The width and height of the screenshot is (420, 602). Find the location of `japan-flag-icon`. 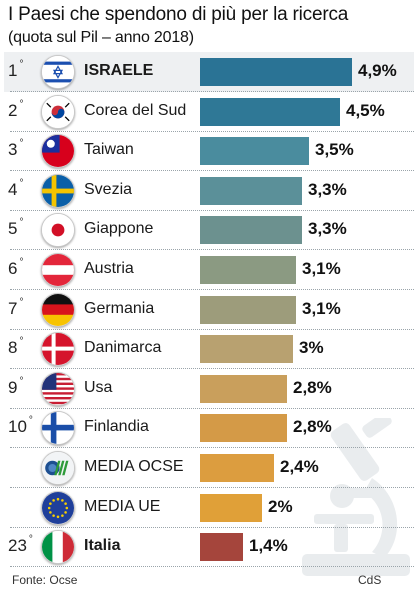

japan-flag-icon is located at coordinates (58, 230).